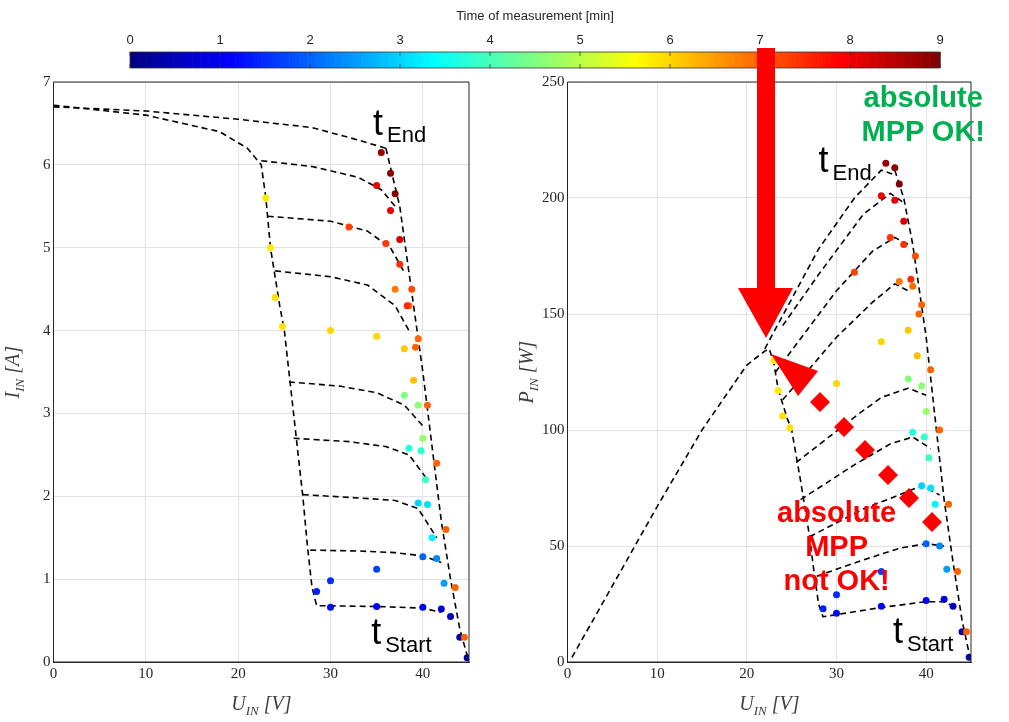 The image size is (1009, 722). Describe the element at coordinates (220, 39) in the screenshot. I see `color-bar-label: 1` at that location.